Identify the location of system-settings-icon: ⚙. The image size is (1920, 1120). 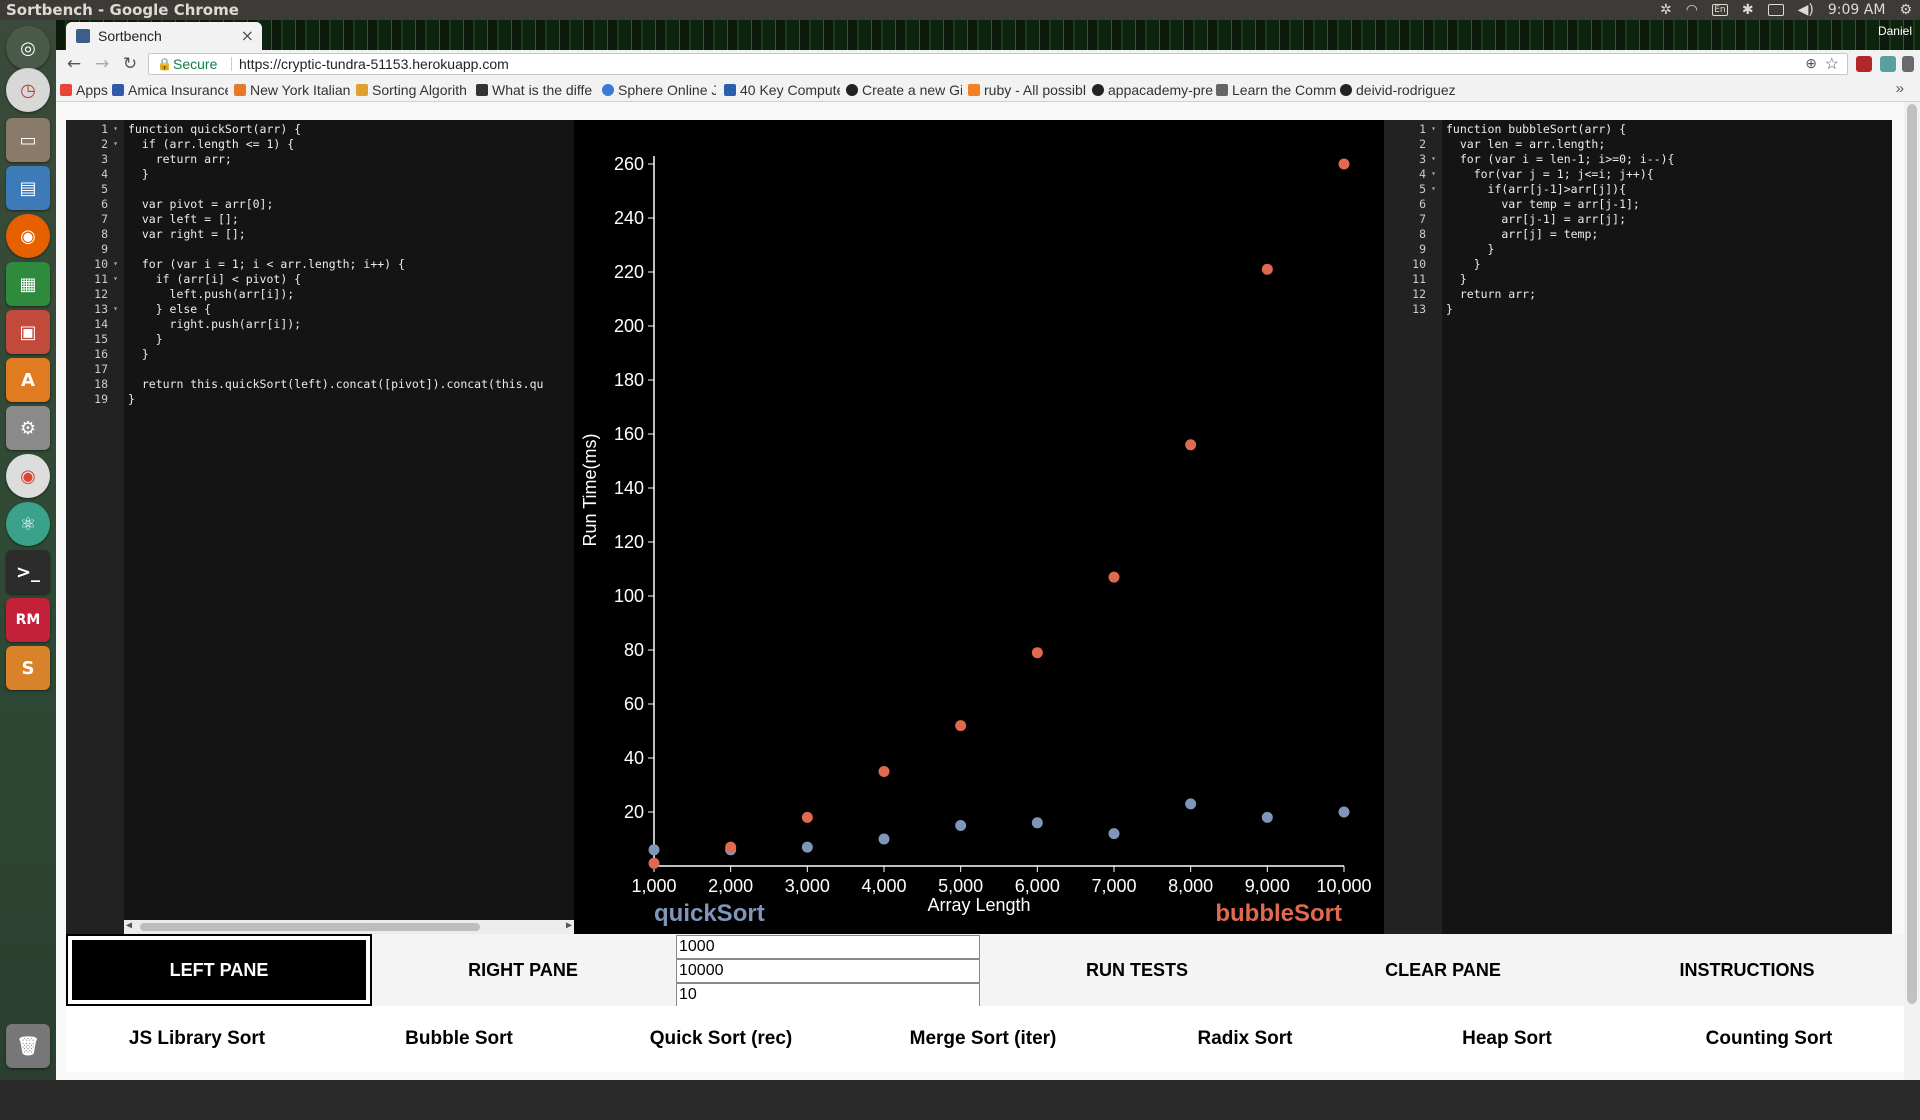
(28, 428).